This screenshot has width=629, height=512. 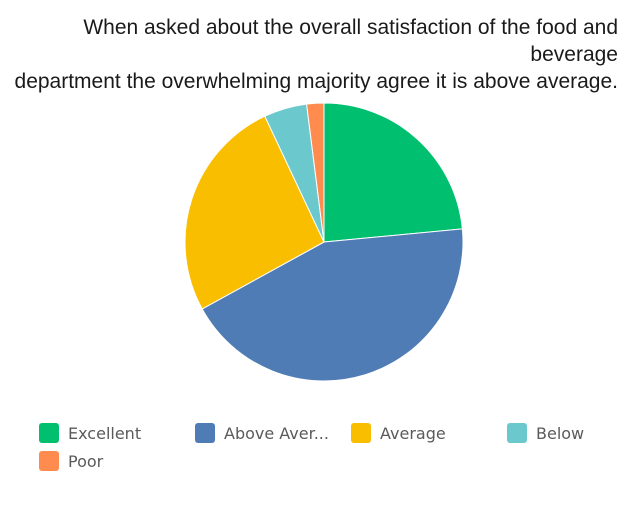 I want to click on legend-swatch-average, so click(x=361, y=433).